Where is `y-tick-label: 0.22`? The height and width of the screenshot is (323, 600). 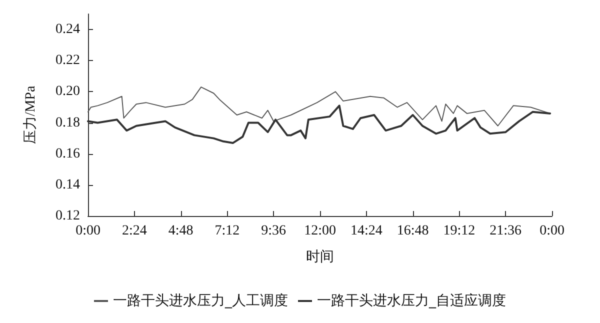
y-tick-label: 0.22 is located at coordinates (68, 60).